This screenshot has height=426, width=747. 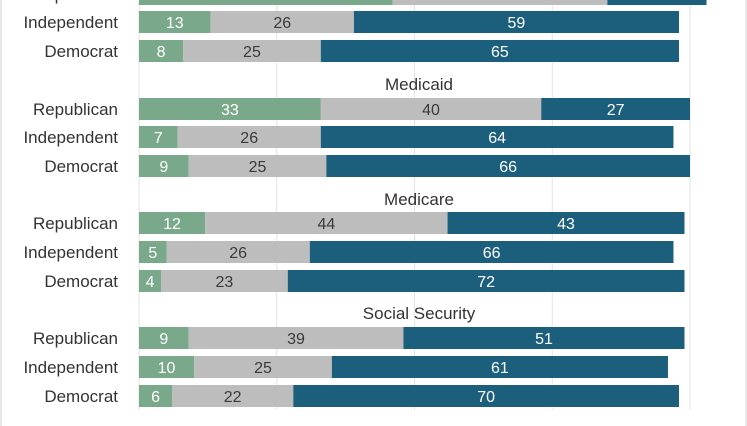 I want to click on group-titles: Medicaid Medicare Social Security, so click(x=419, y=199).